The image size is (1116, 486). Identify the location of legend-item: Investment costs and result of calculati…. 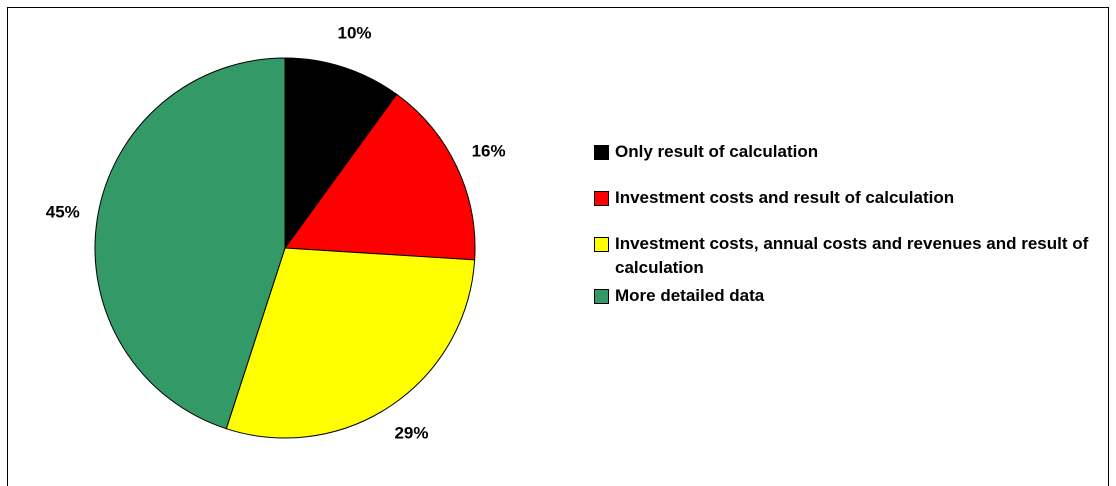
(849, 198).